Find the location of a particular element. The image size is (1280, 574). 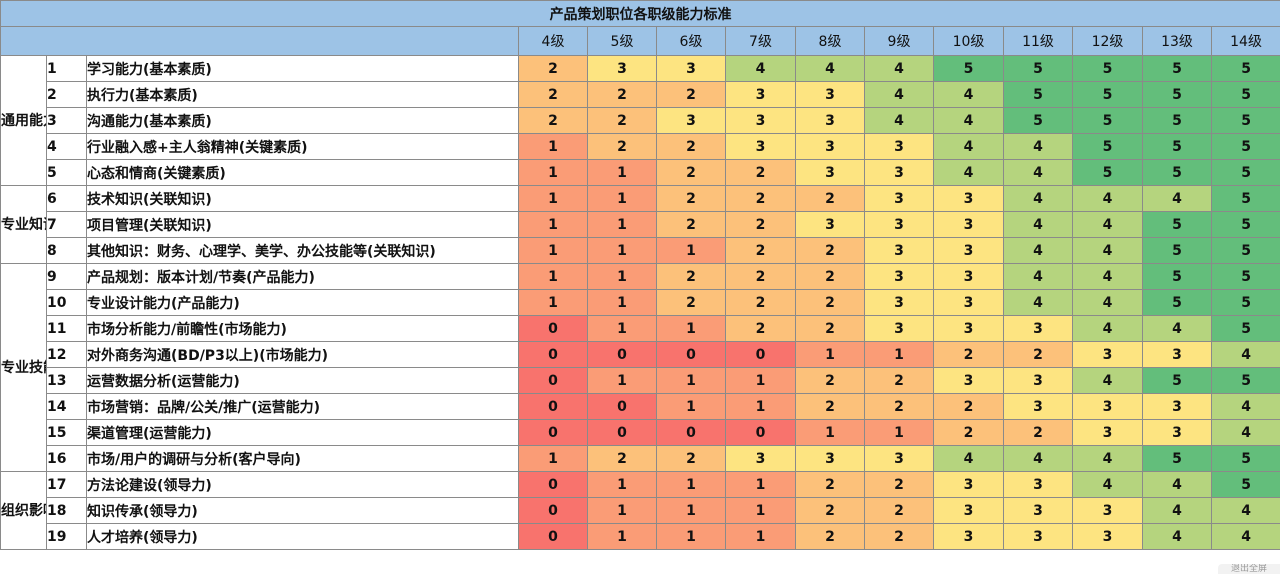

row-index: 6 is located at coordinates (66, 198).